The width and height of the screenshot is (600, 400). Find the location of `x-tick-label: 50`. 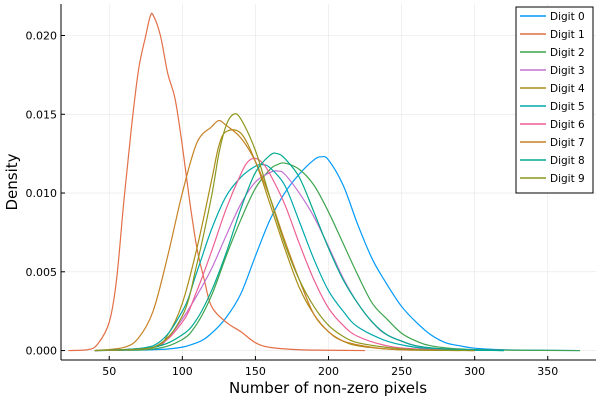

x-tick-label: 50 is located at coordinates (109, 371).